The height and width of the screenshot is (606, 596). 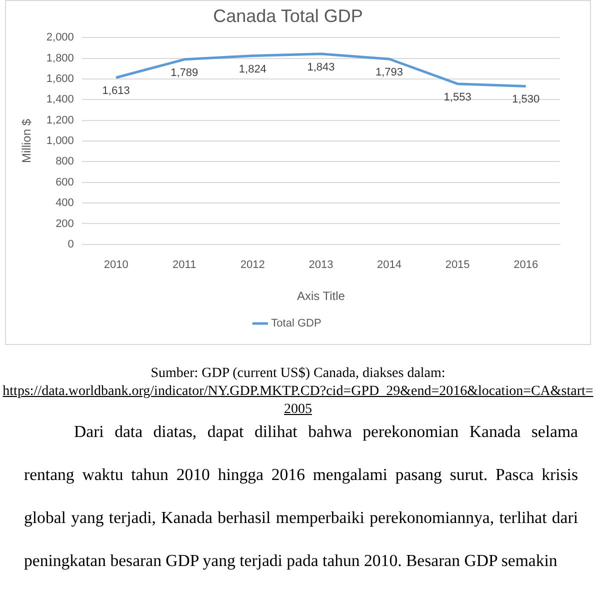 I want to click on y-tick-label: 1,000, so click(x=60, y=141).